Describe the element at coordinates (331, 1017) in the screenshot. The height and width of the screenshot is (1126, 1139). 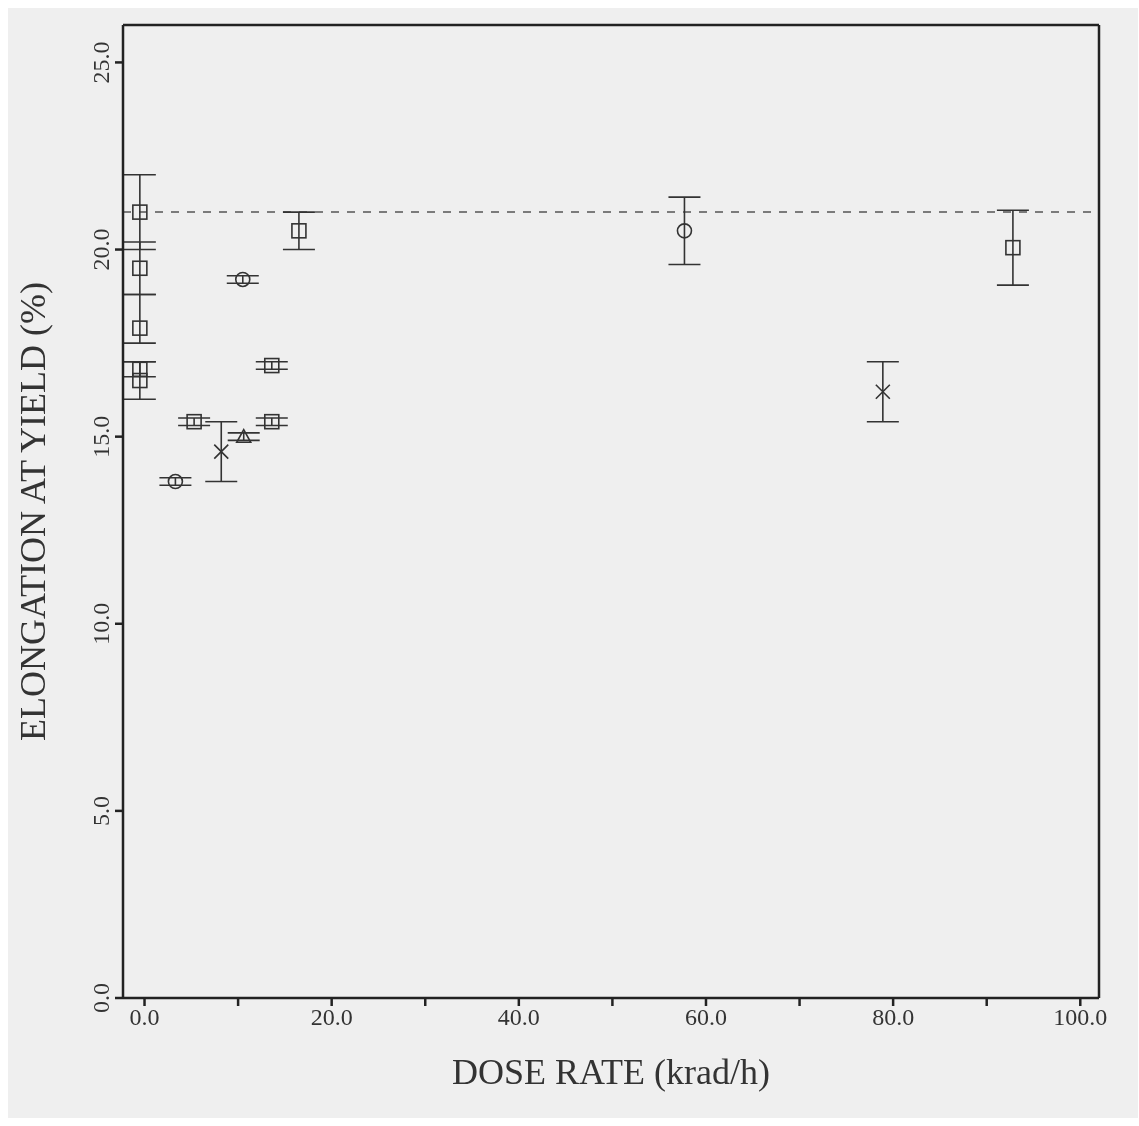
I see `x-tick-label: 20.0` at that location.